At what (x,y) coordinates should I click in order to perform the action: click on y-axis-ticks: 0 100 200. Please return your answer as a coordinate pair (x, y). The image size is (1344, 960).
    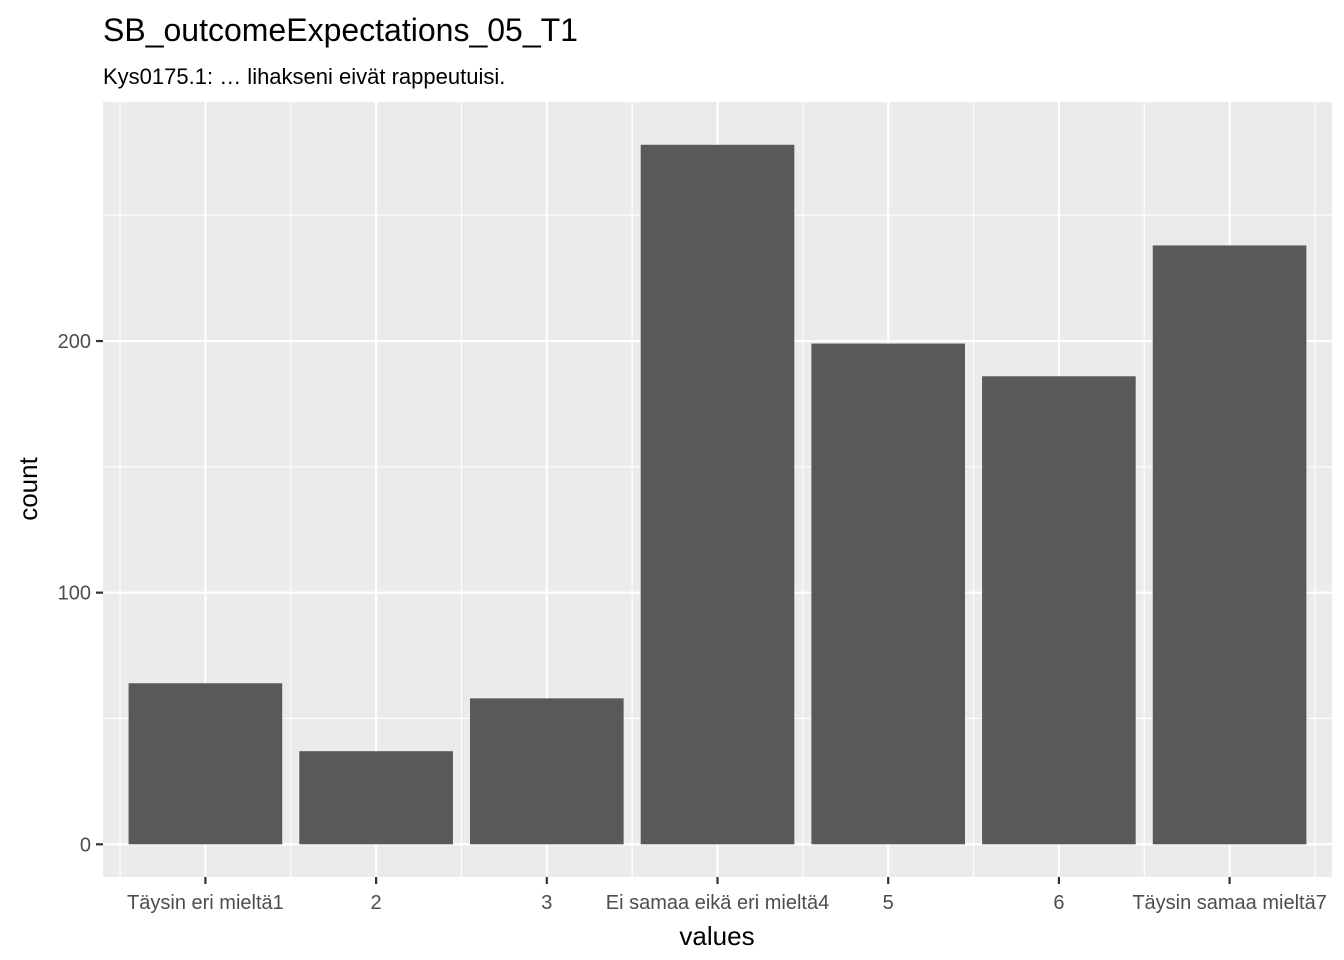
    Looking at the image, I should click on (80, 593).